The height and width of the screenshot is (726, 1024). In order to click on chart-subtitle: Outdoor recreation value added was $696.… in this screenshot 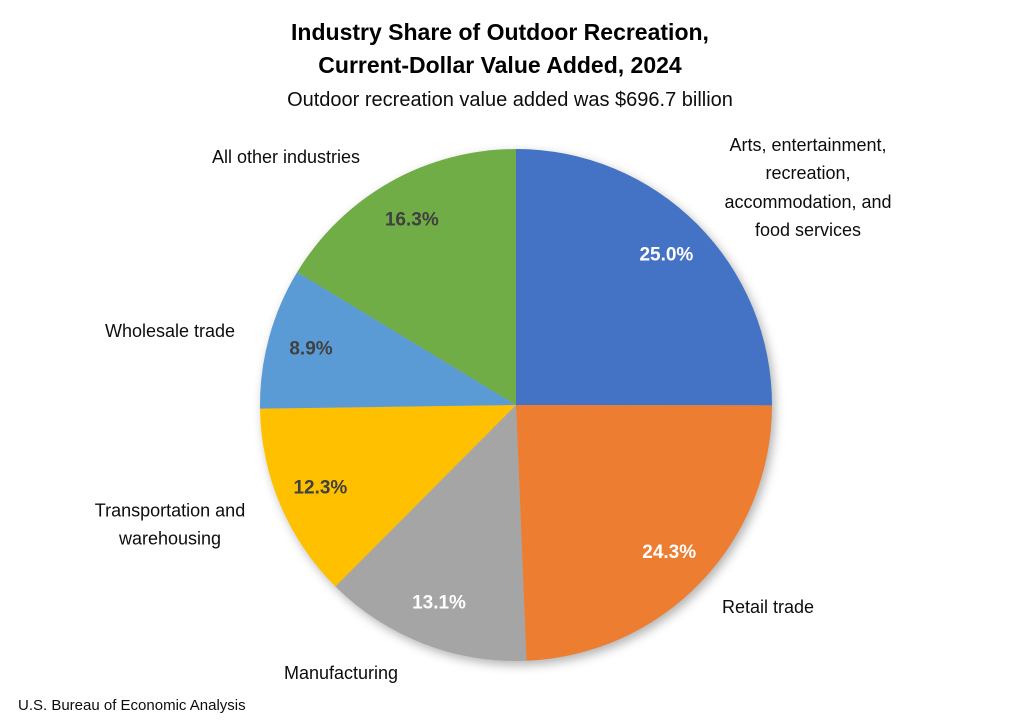, I will do `click(510, 100)`.